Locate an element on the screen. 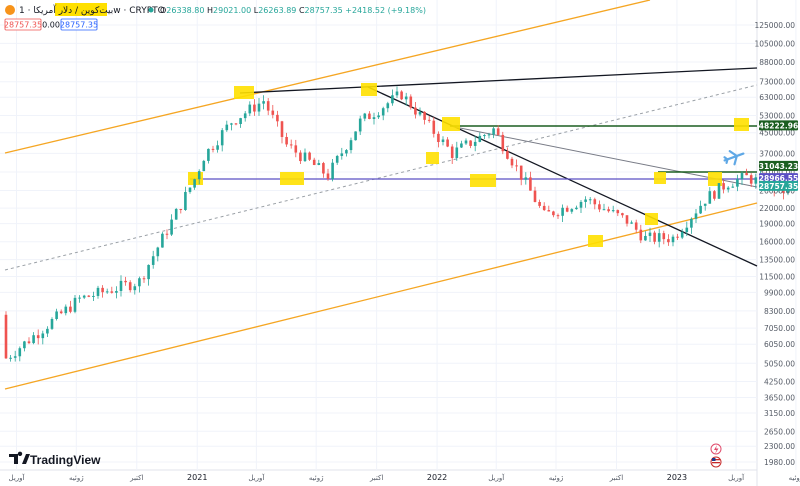  sell-price-badge is located at coordinates (23, 24).